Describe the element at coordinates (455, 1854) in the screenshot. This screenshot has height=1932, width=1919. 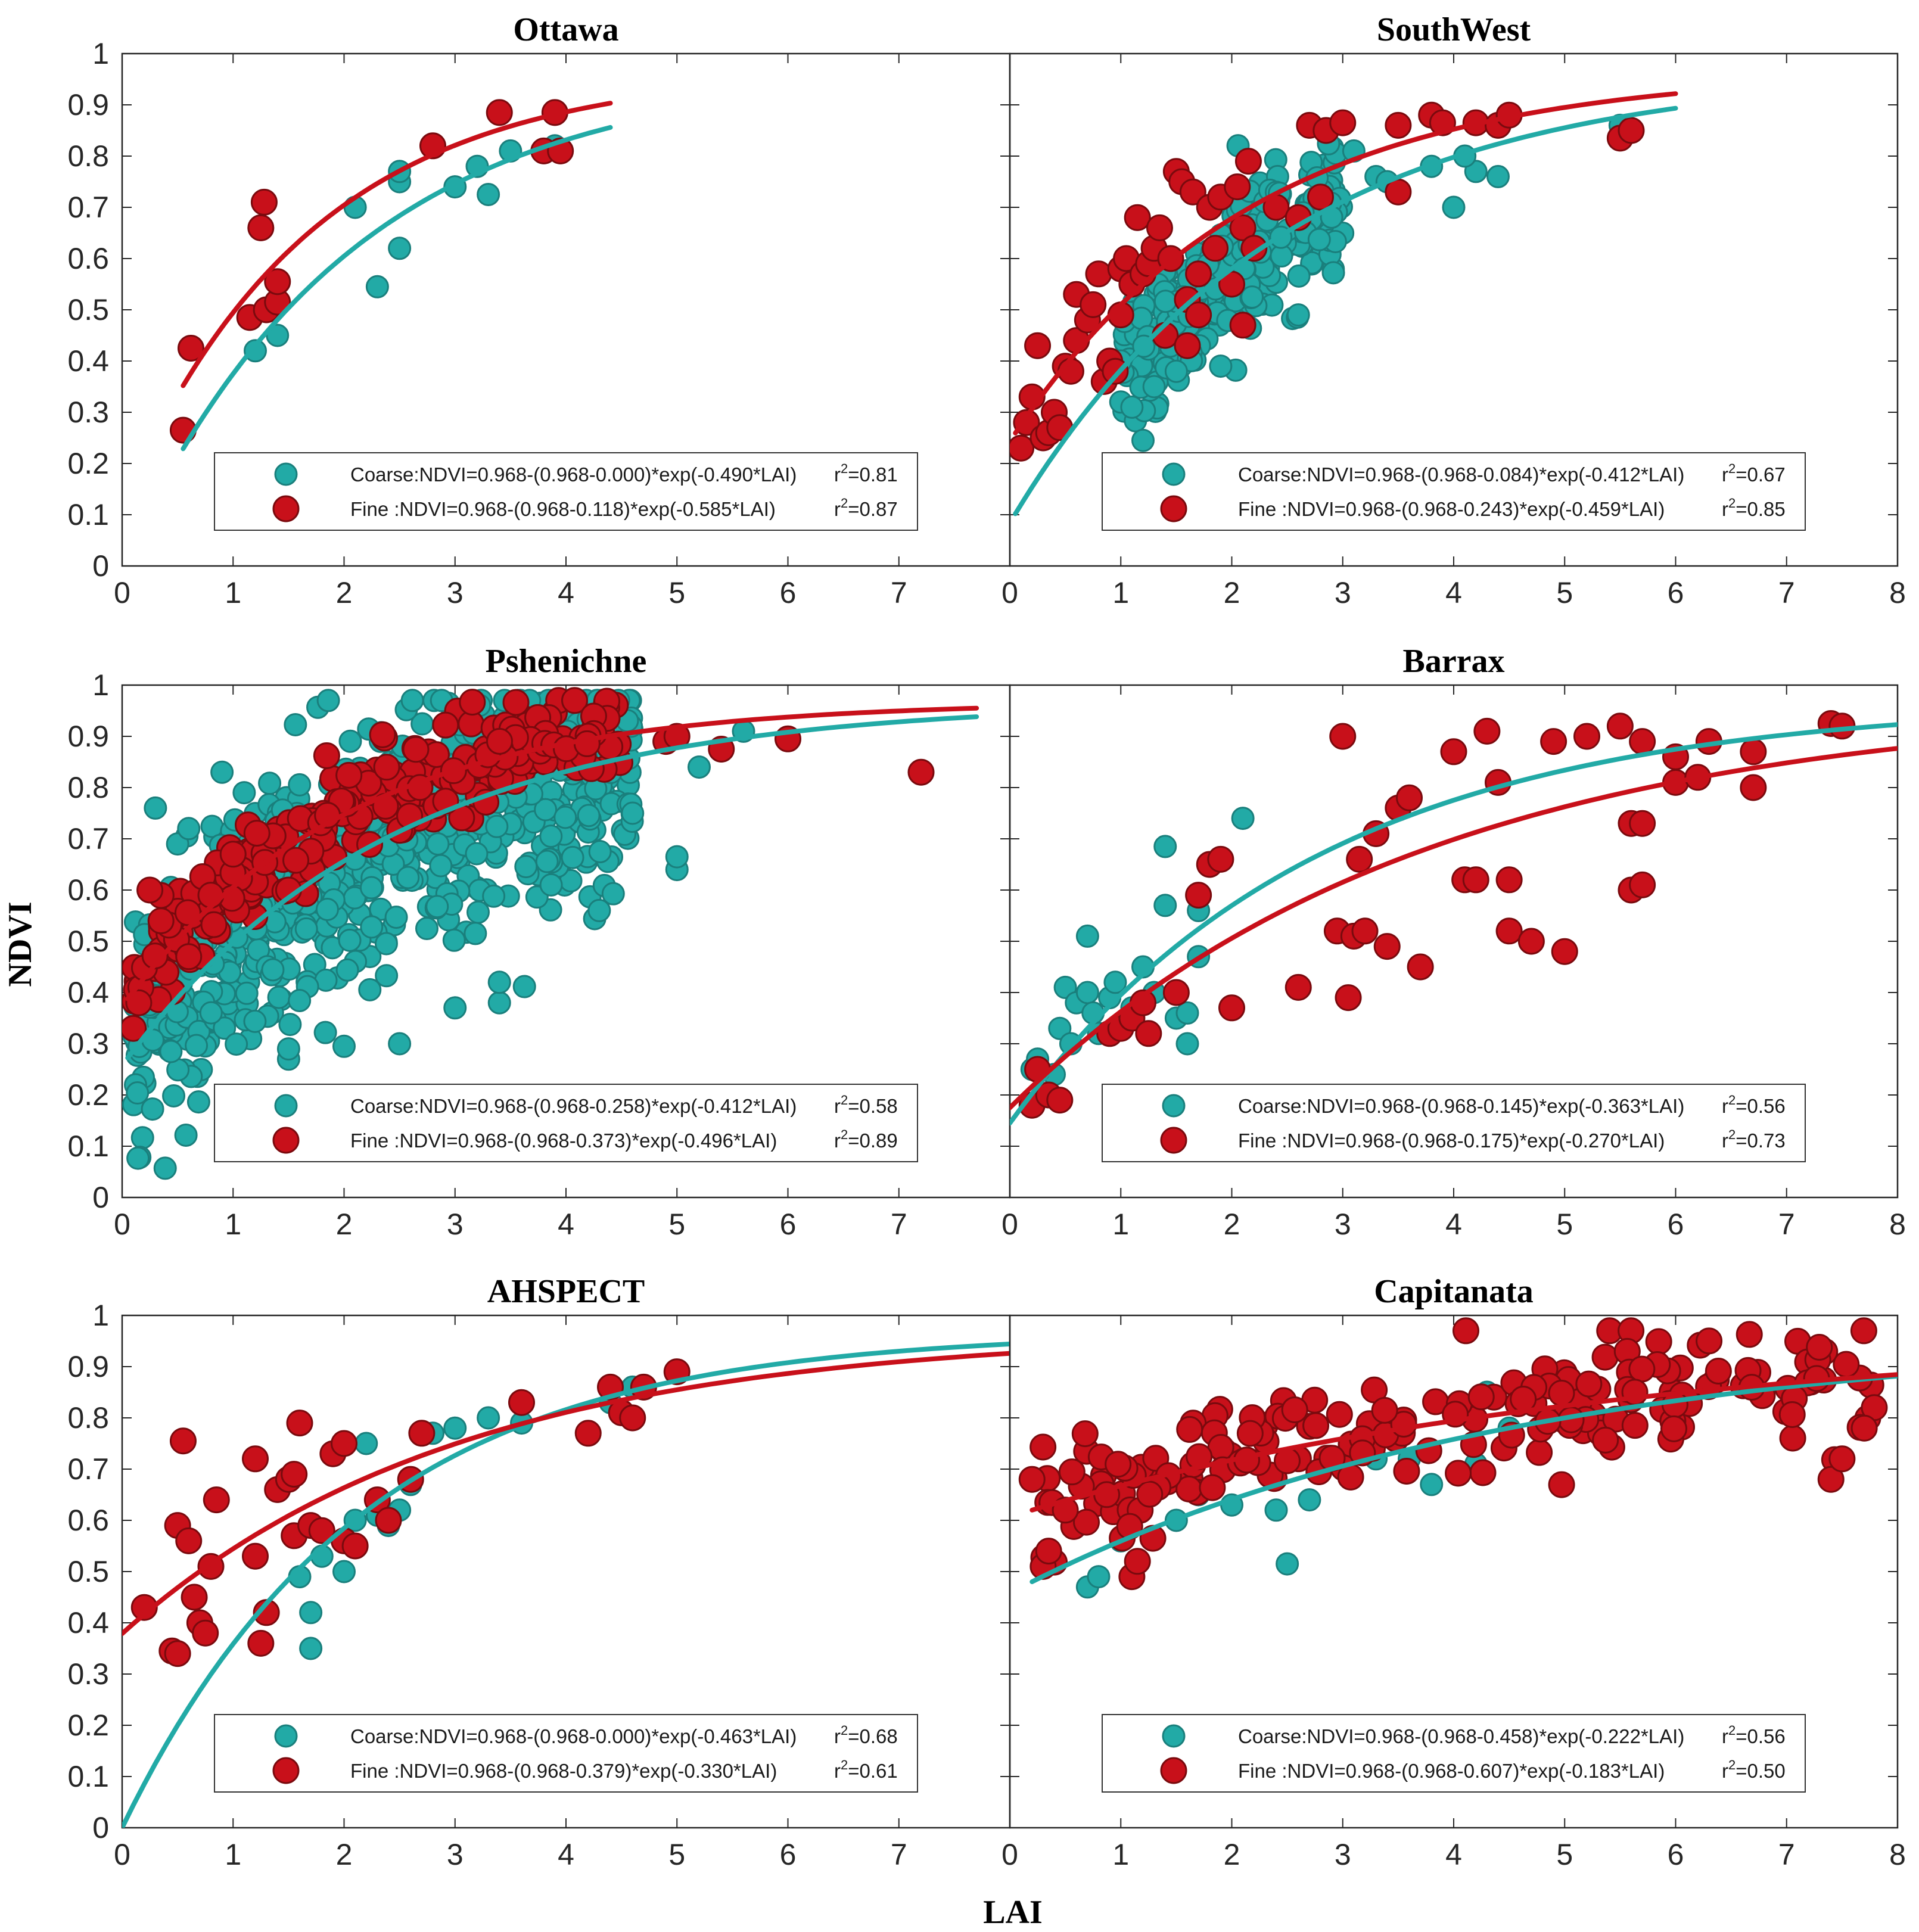
I see `x-tick-label: 3` at that location.